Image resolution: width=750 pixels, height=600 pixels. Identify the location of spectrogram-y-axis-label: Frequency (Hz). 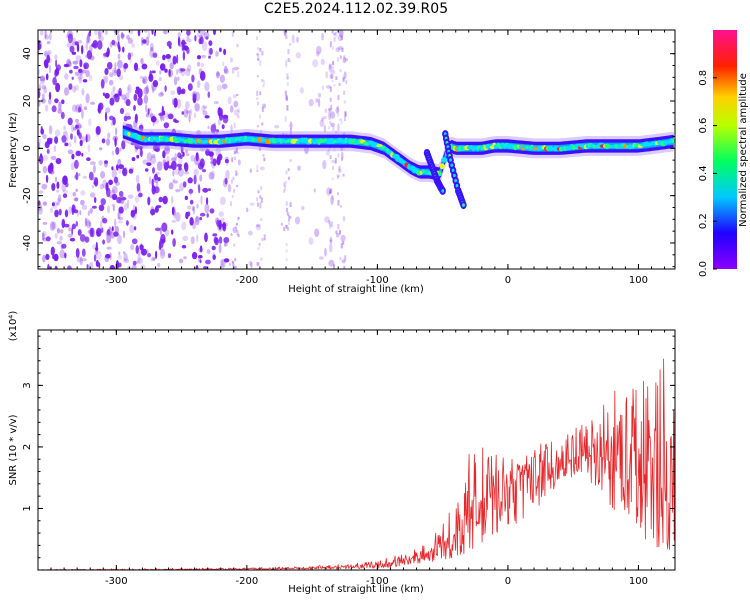
(13, 150).